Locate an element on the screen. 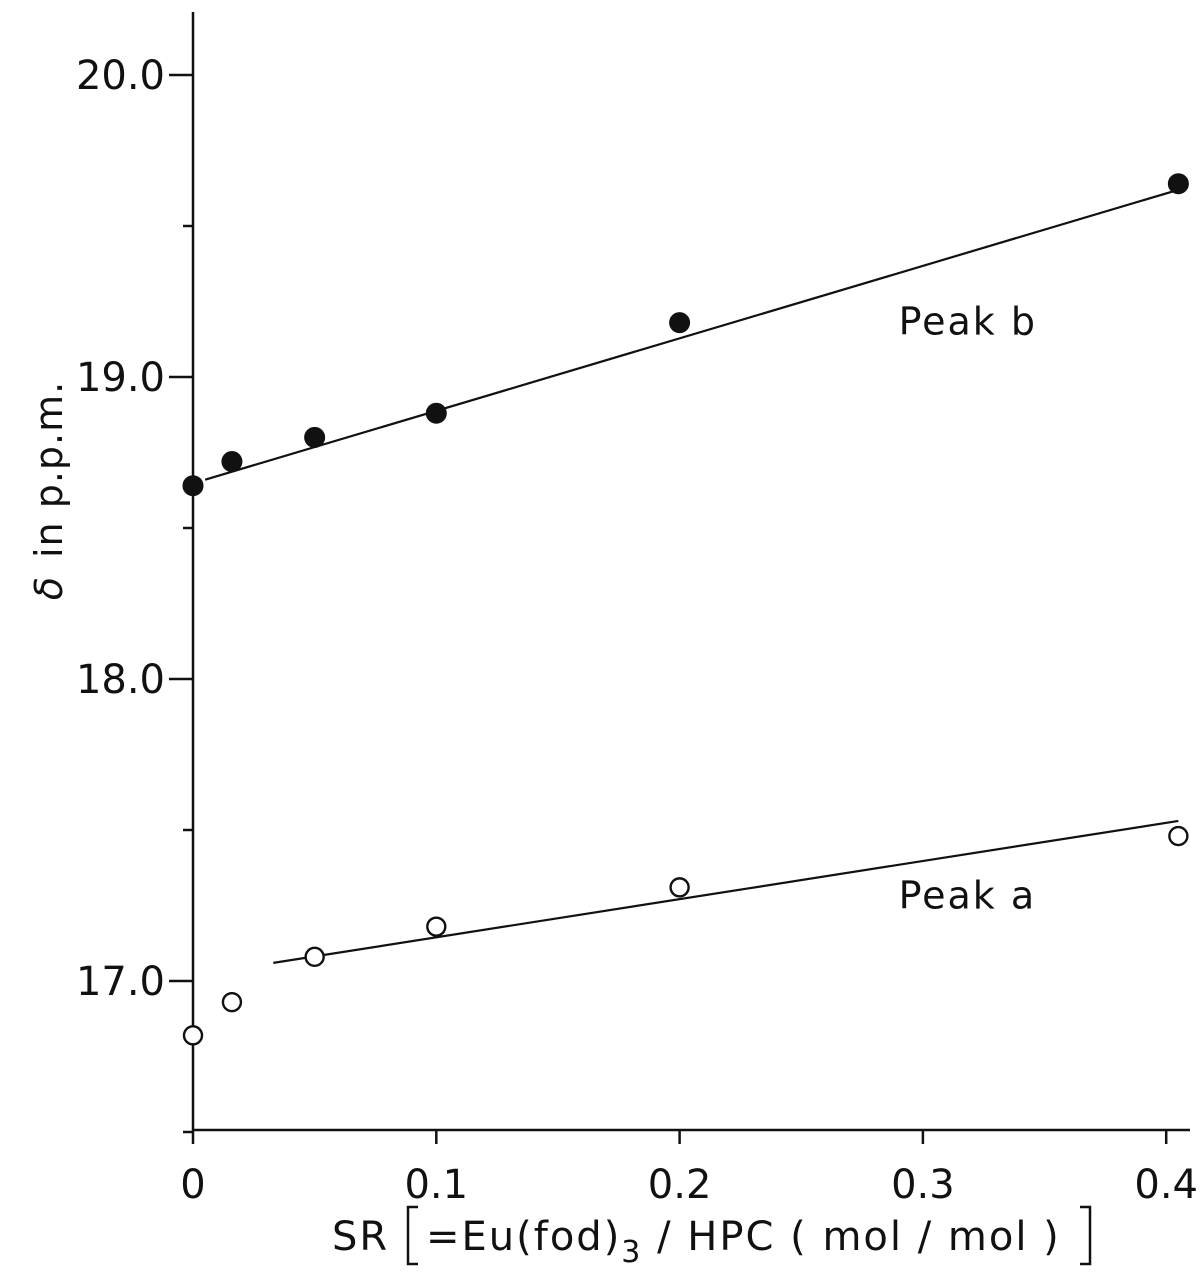 Image resolution: width=1202 pixels, height=1275 pixels. x-tick-label: 0.3 is located at coordinates (923, 1185).